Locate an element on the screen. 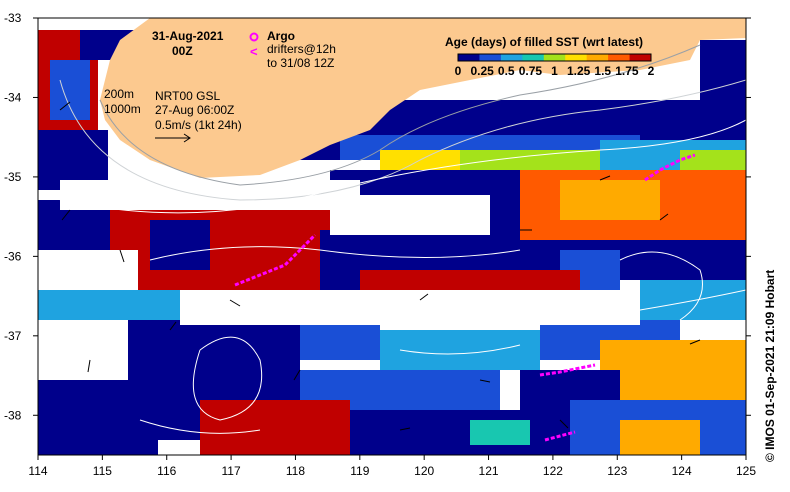  time-label: 00Z is located at coordinates (182, 51).